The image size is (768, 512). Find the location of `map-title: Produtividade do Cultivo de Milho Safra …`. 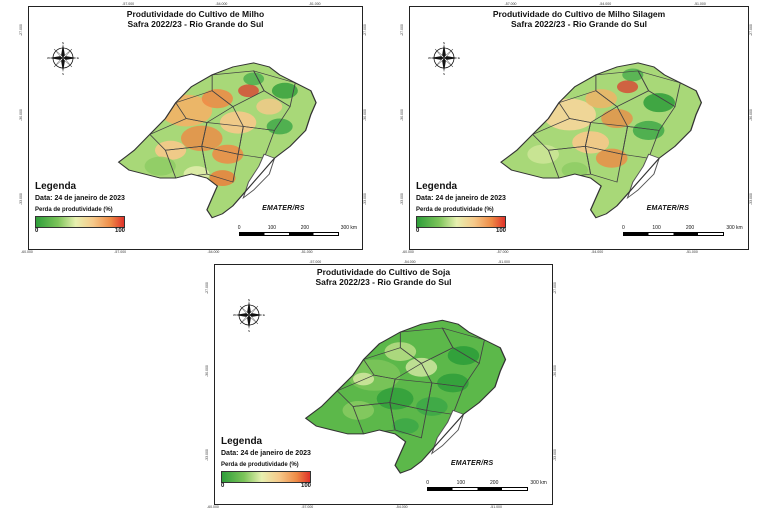

map-title: Produtividade do Cultivo de Milho Safra … is located at coordinates (195, 19).